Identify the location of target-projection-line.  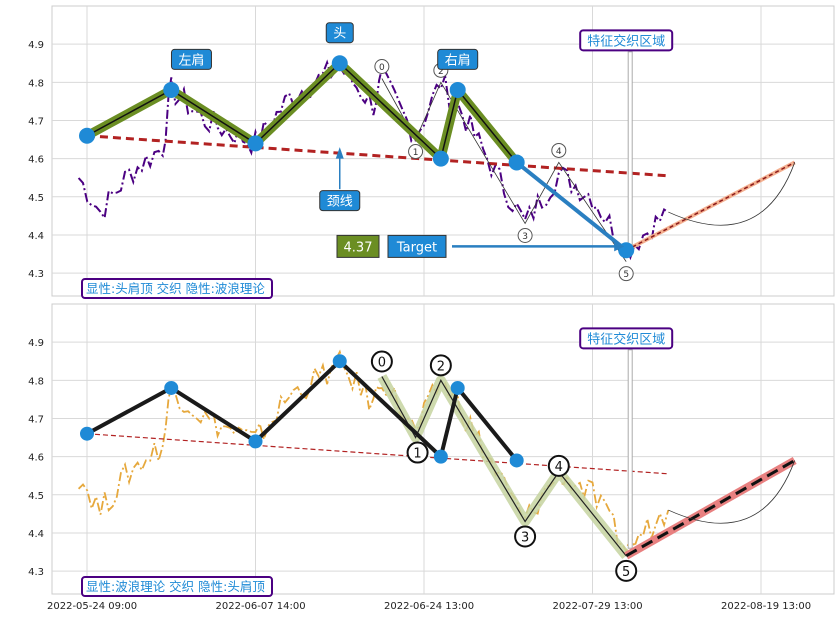
(710, 206).